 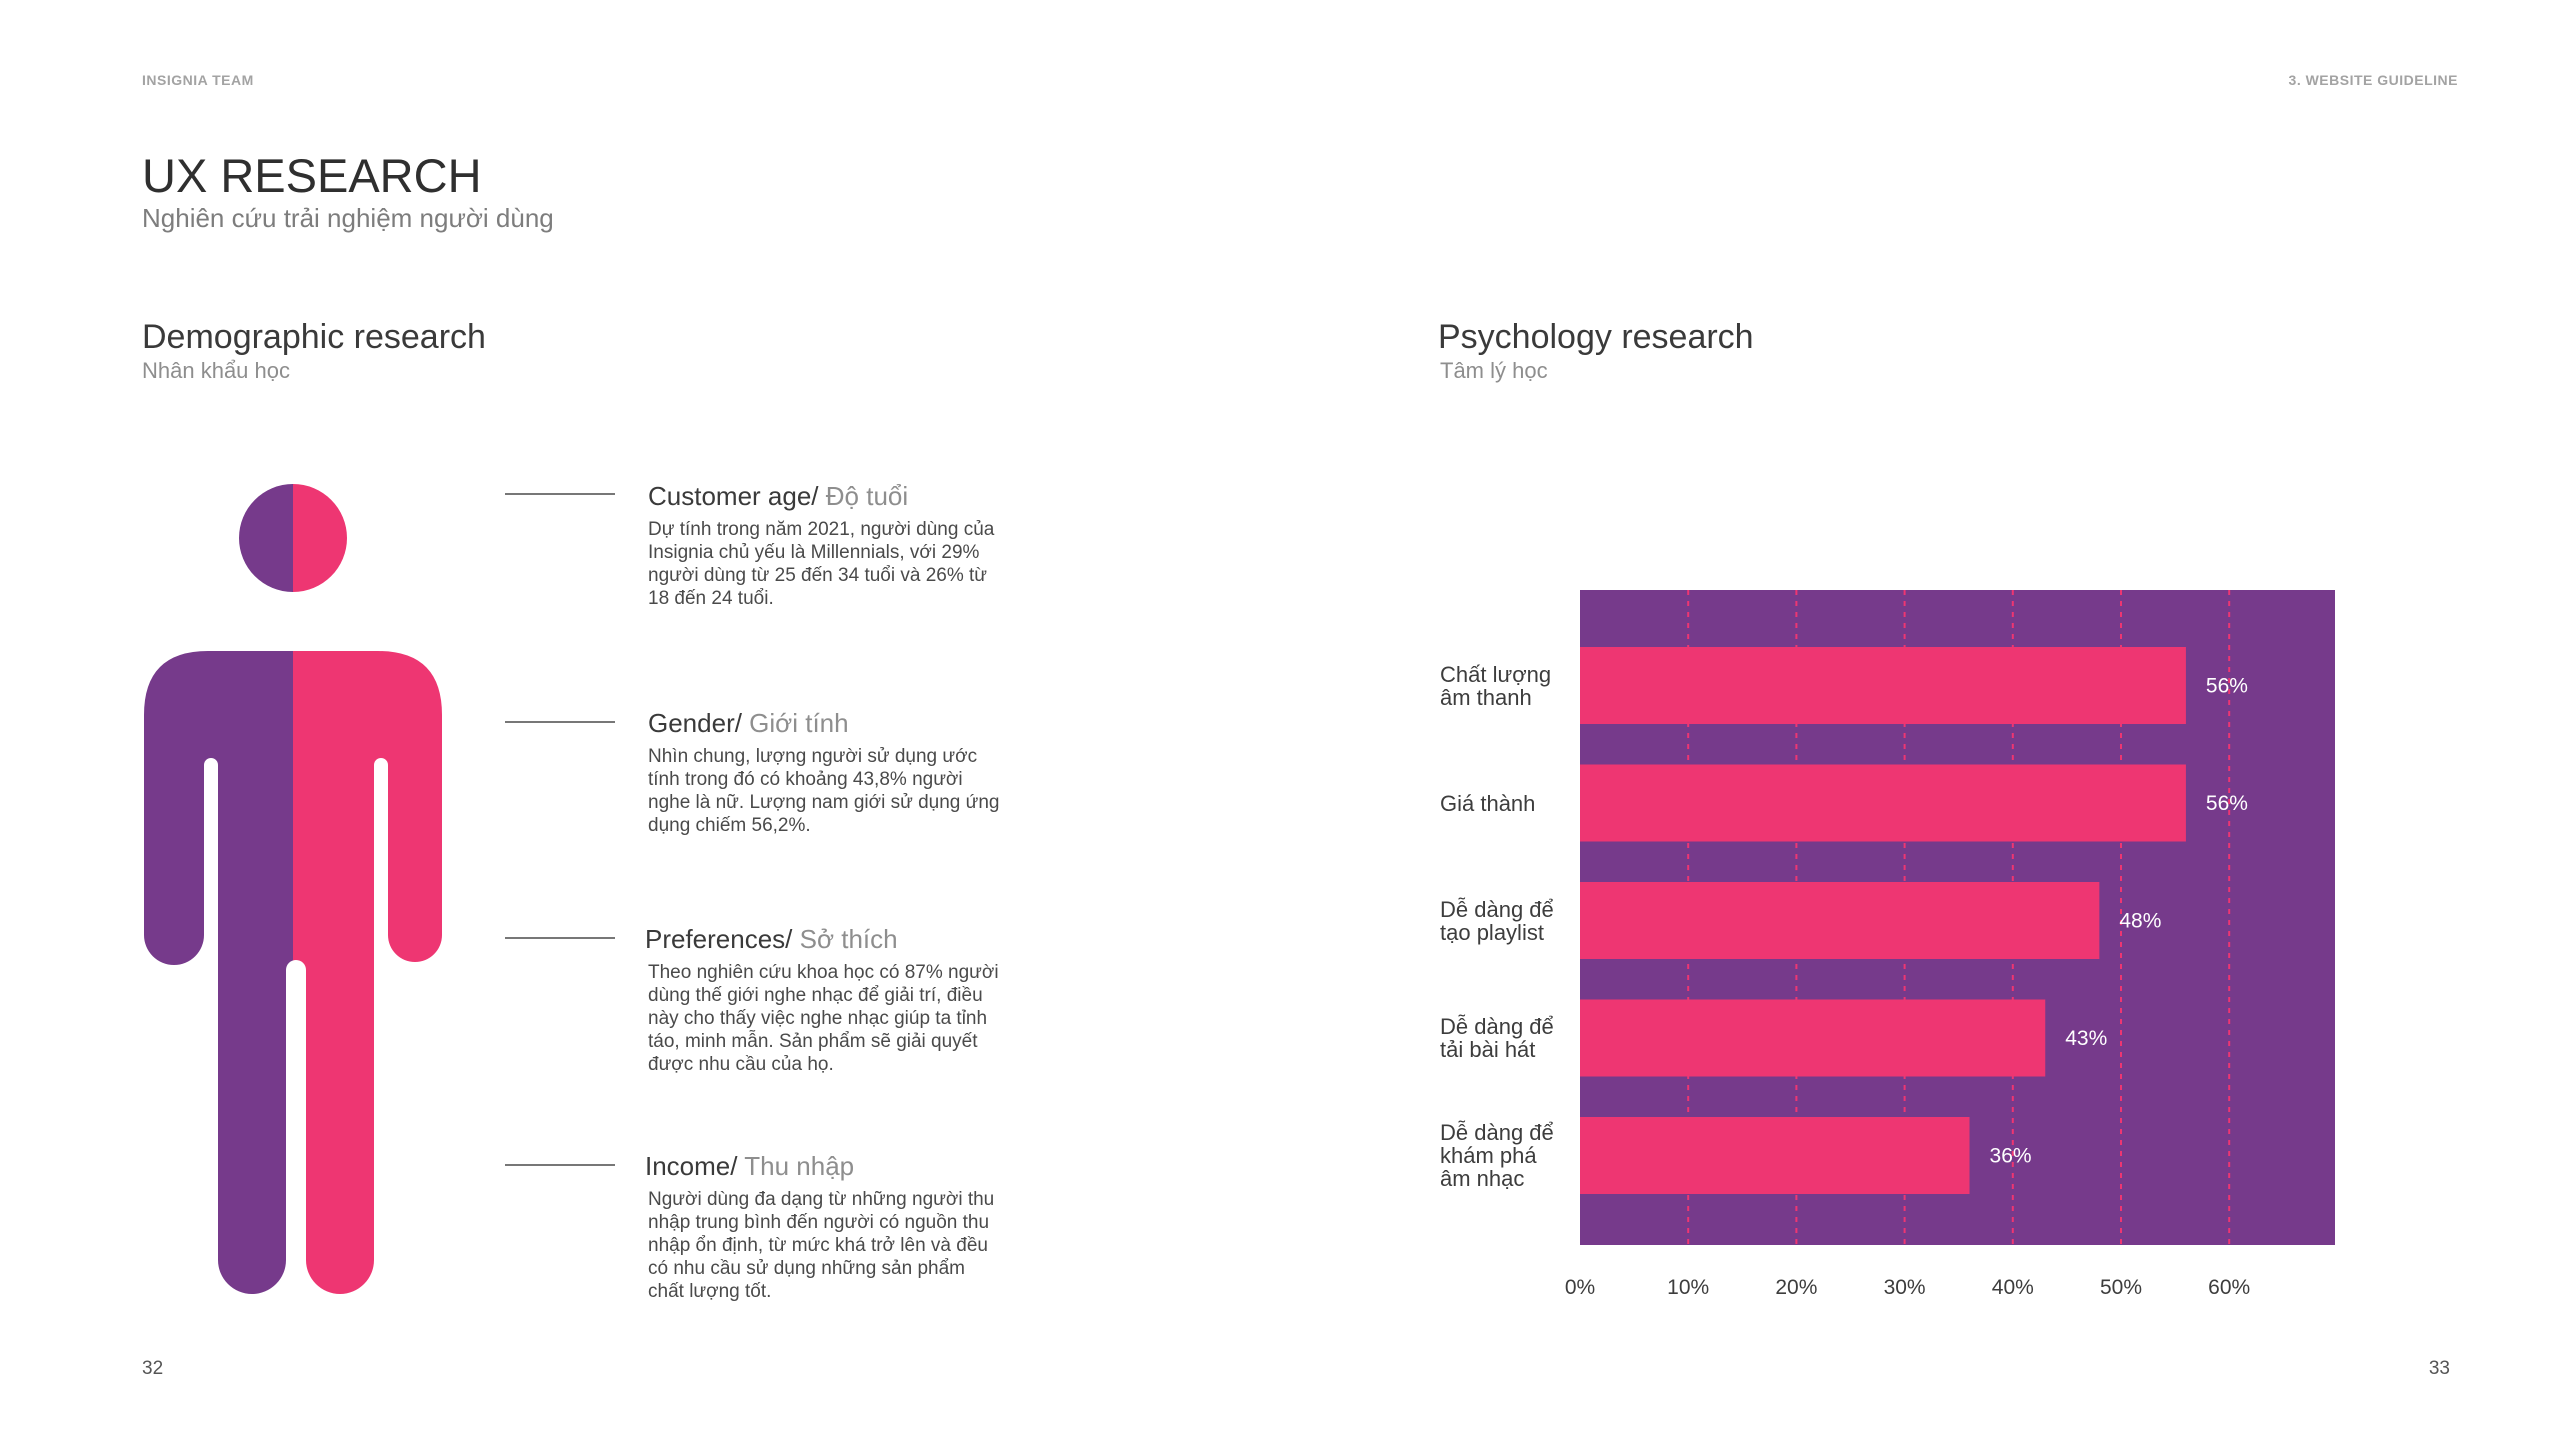 What do you see at coordinates (2229, 1287) in the screenshot?
I see `x-tick-label: 60%` at bounding box center [2229, 1287].